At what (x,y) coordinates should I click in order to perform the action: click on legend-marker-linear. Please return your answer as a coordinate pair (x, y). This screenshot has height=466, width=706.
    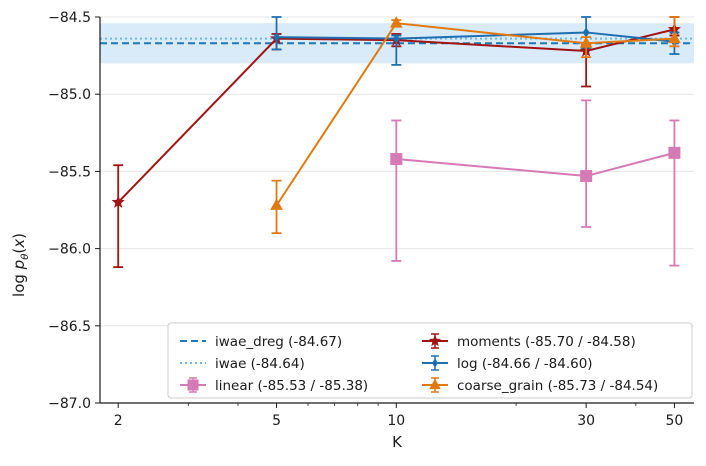
    Looking at the image, I should click on (193, 385).